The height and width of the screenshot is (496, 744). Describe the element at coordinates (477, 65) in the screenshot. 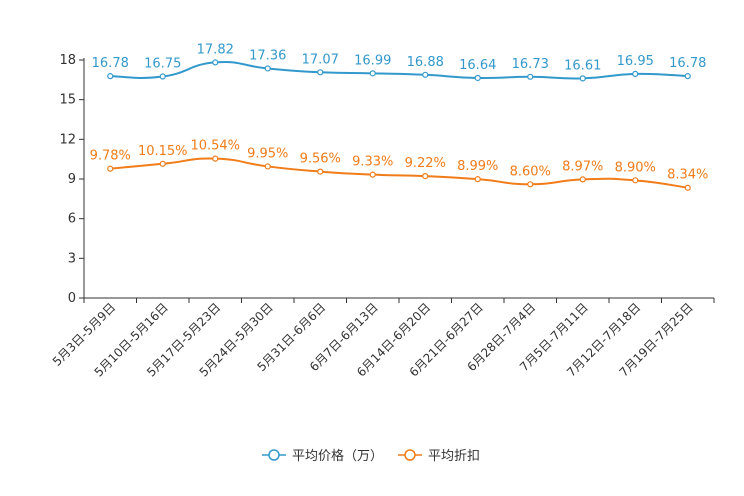

I see `data-label: 16.64` at that location.